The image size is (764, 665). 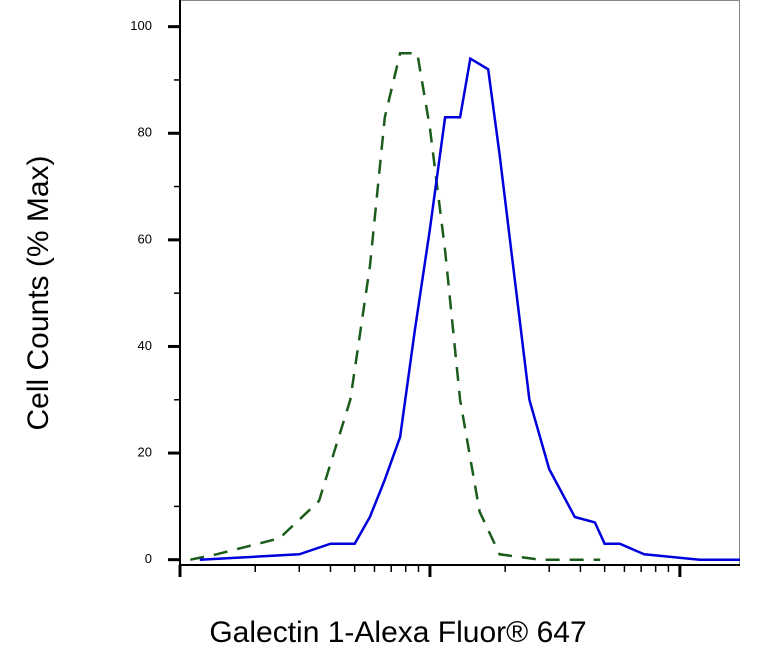 I want to click on y-tick-label: 100, so click(x=141, y=25).